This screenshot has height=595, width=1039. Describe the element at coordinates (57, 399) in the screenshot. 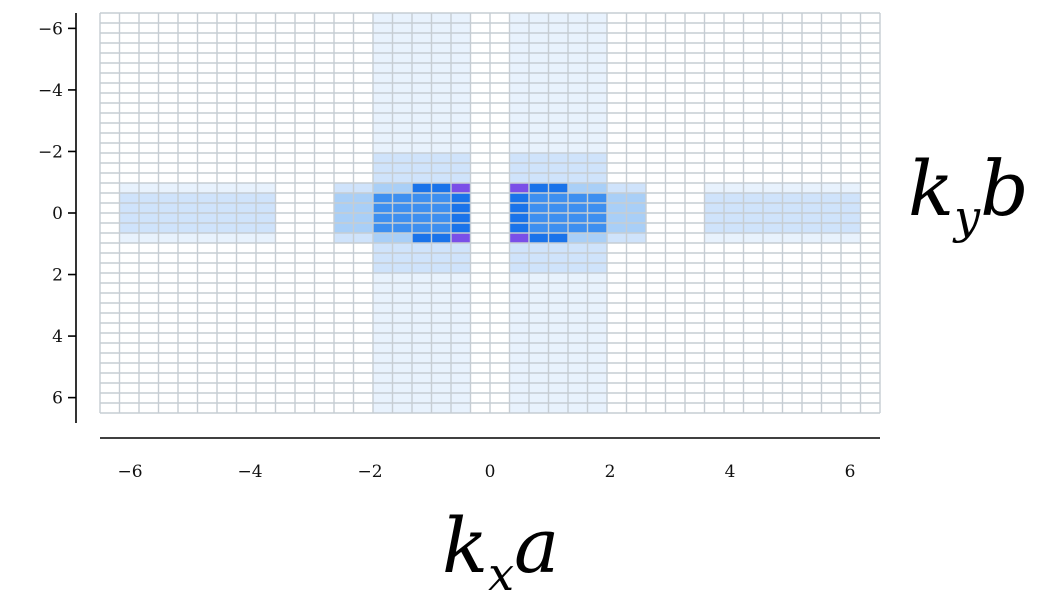

I see `y-tick-label: 6` at that location.